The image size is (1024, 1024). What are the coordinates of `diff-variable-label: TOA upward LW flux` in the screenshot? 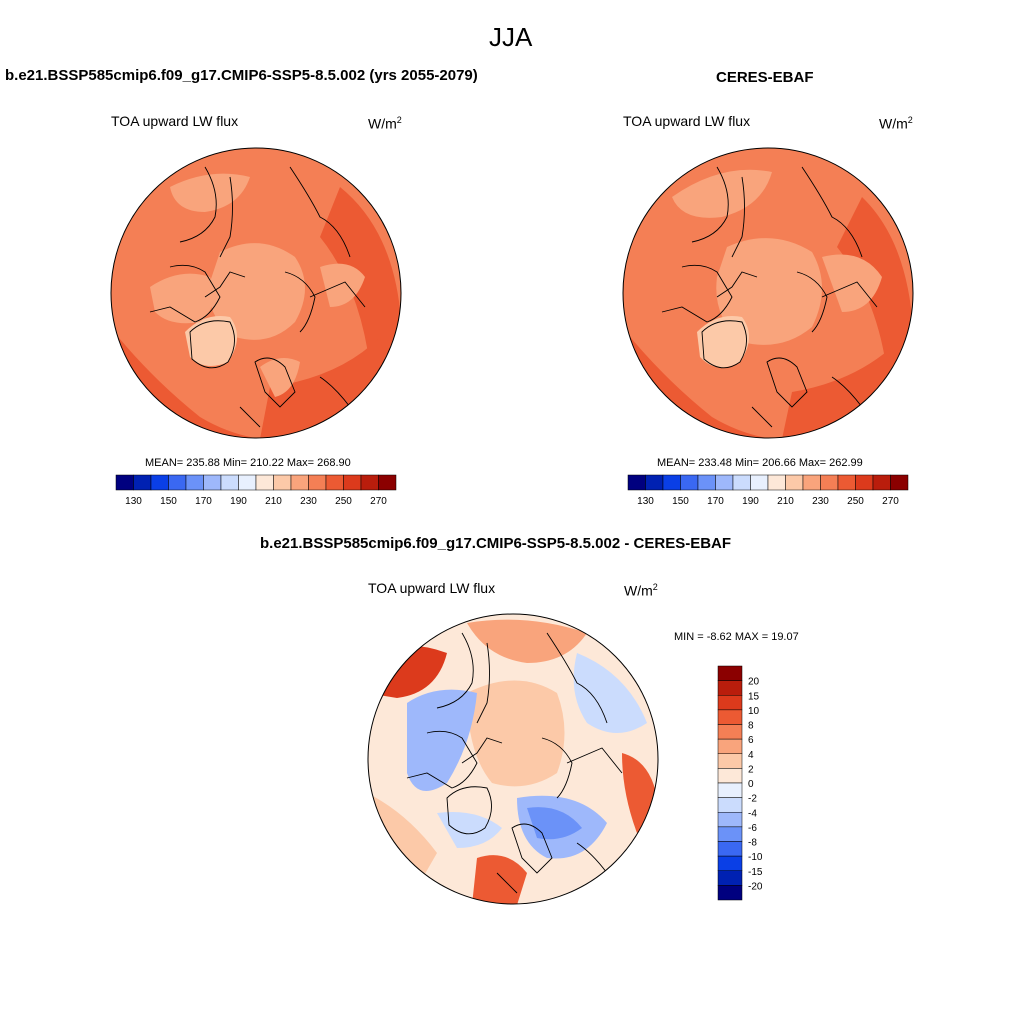 It's located at (432, 588).